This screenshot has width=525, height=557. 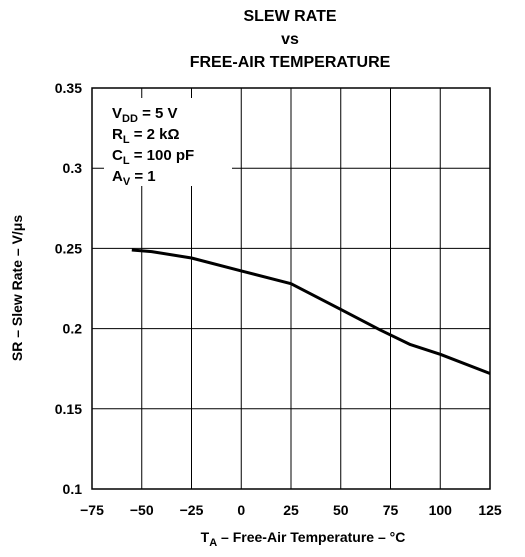 What do you see at coordinates (153, 157) in the screenshot?
I see `condition-cl: CL = 100 pF` at bounding box center [153, 157].